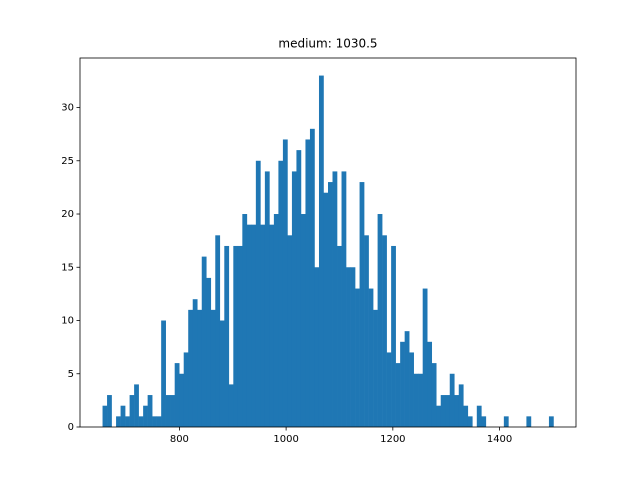 The height and width of the screenshot is (480, 640). What do you see at coordinates (499, 439) in the screenshot?
I see `x-tick-label: 1400` at bounding box center [499, 439].